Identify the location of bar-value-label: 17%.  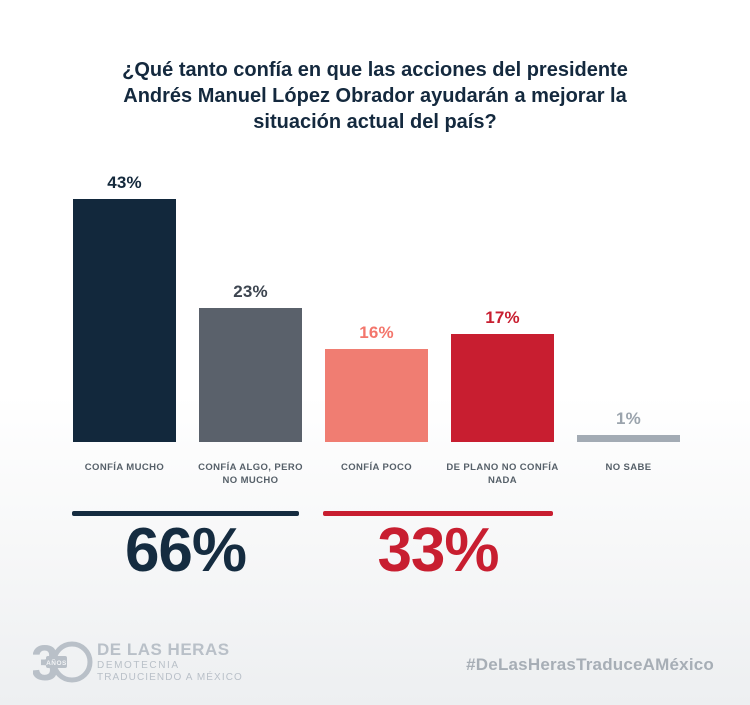
(502, 317).